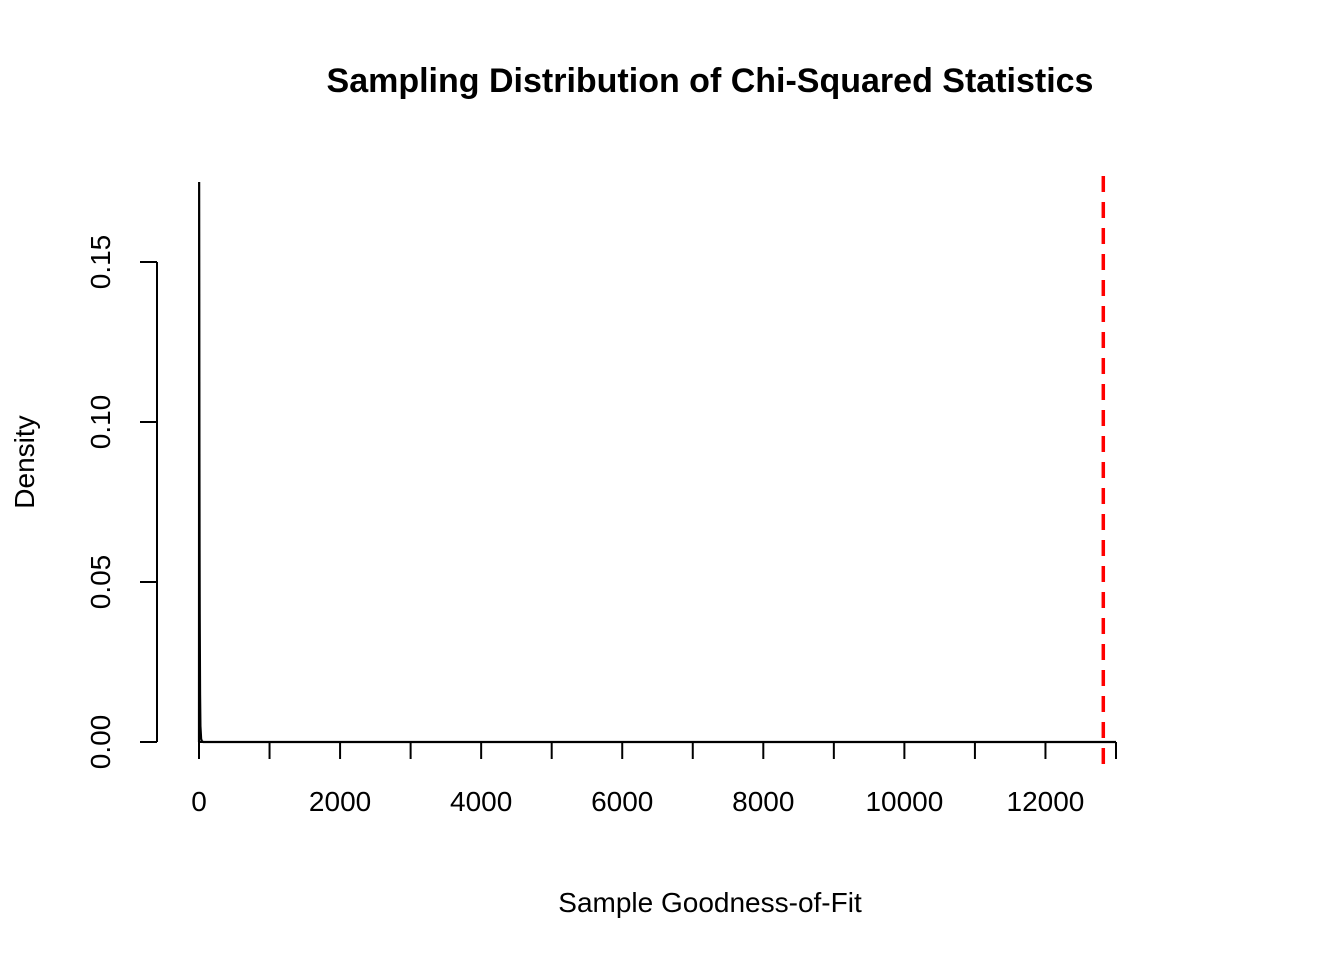 The width and height of the screenshot is (1344, 960). I want to click on y-axis-label: Density, so click(24, 461).